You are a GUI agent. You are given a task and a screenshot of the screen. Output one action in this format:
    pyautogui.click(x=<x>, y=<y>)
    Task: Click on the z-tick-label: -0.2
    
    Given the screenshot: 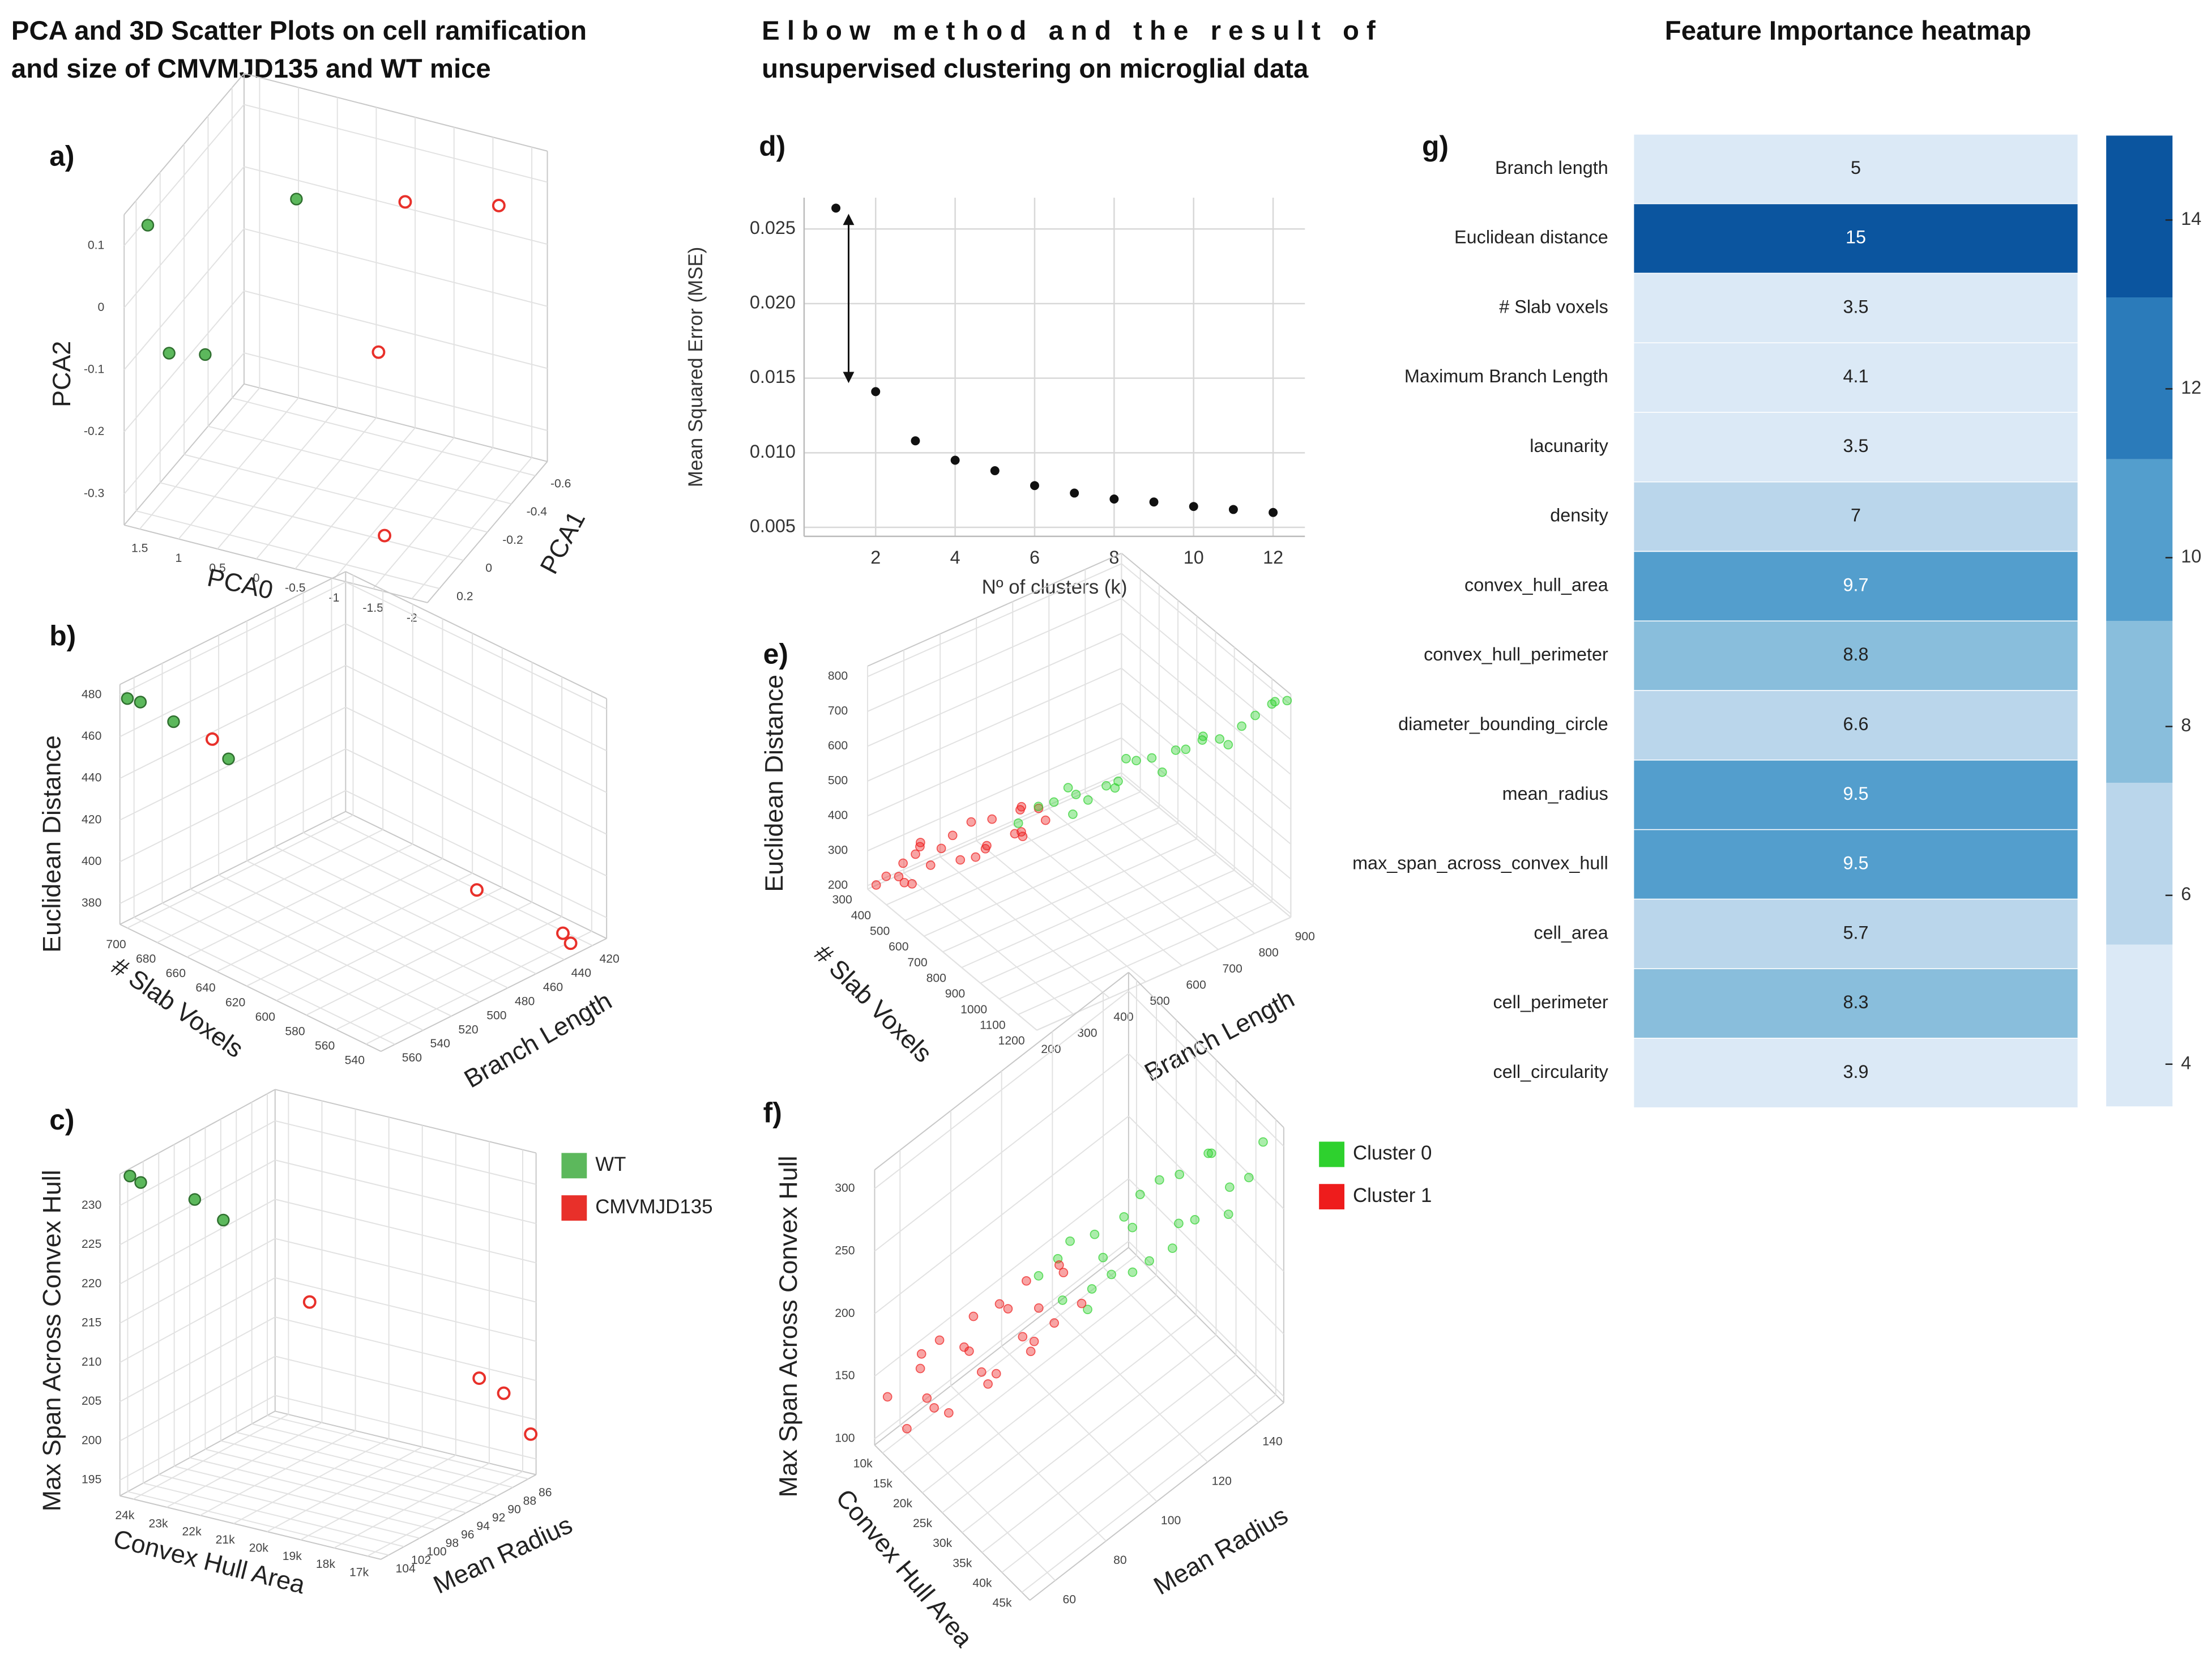 What is the action you would take?
    pyautogui.click(x=512, y=540)
    